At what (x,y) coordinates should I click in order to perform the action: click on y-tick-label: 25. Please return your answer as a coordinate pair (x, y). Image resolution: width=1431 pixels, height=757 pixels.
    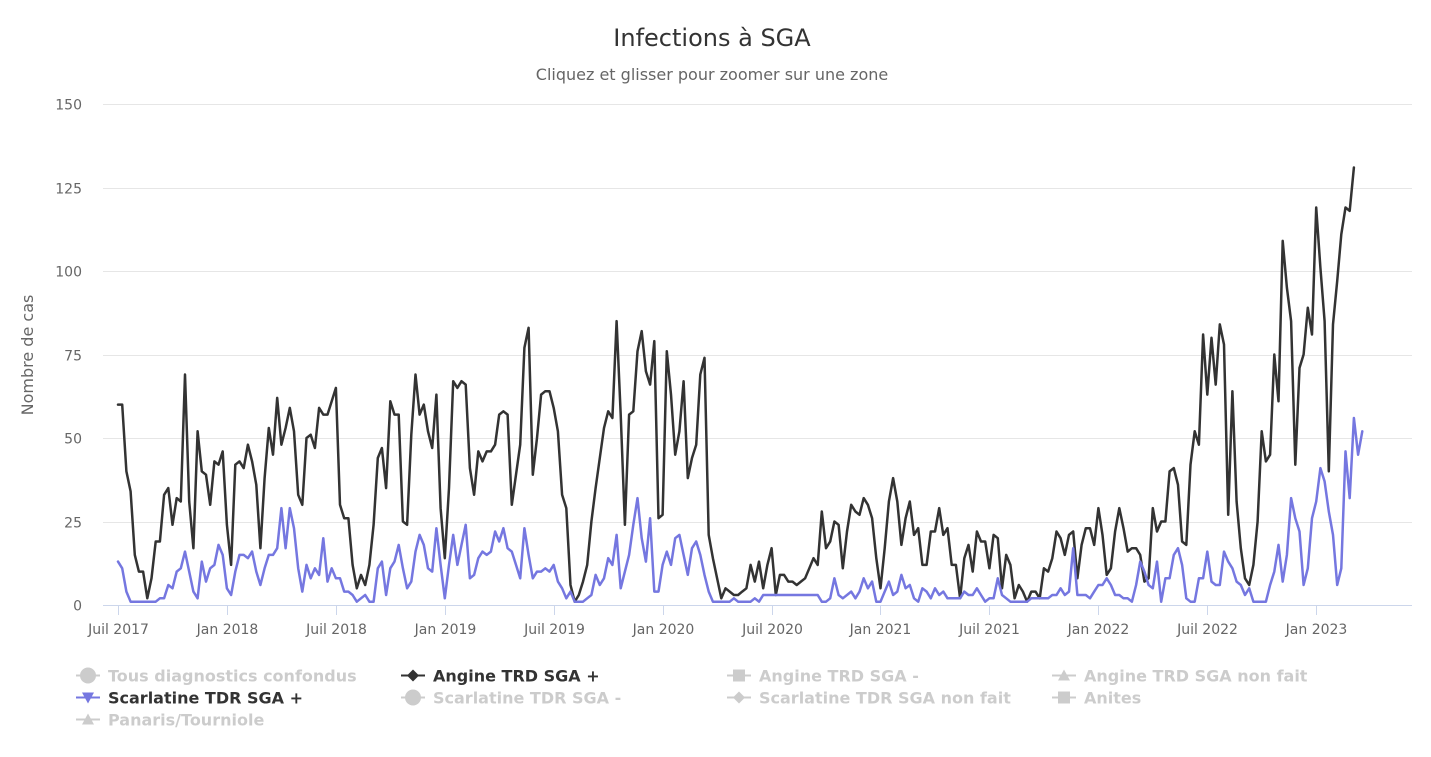
    Looking at the image, I should click on (73, 524).